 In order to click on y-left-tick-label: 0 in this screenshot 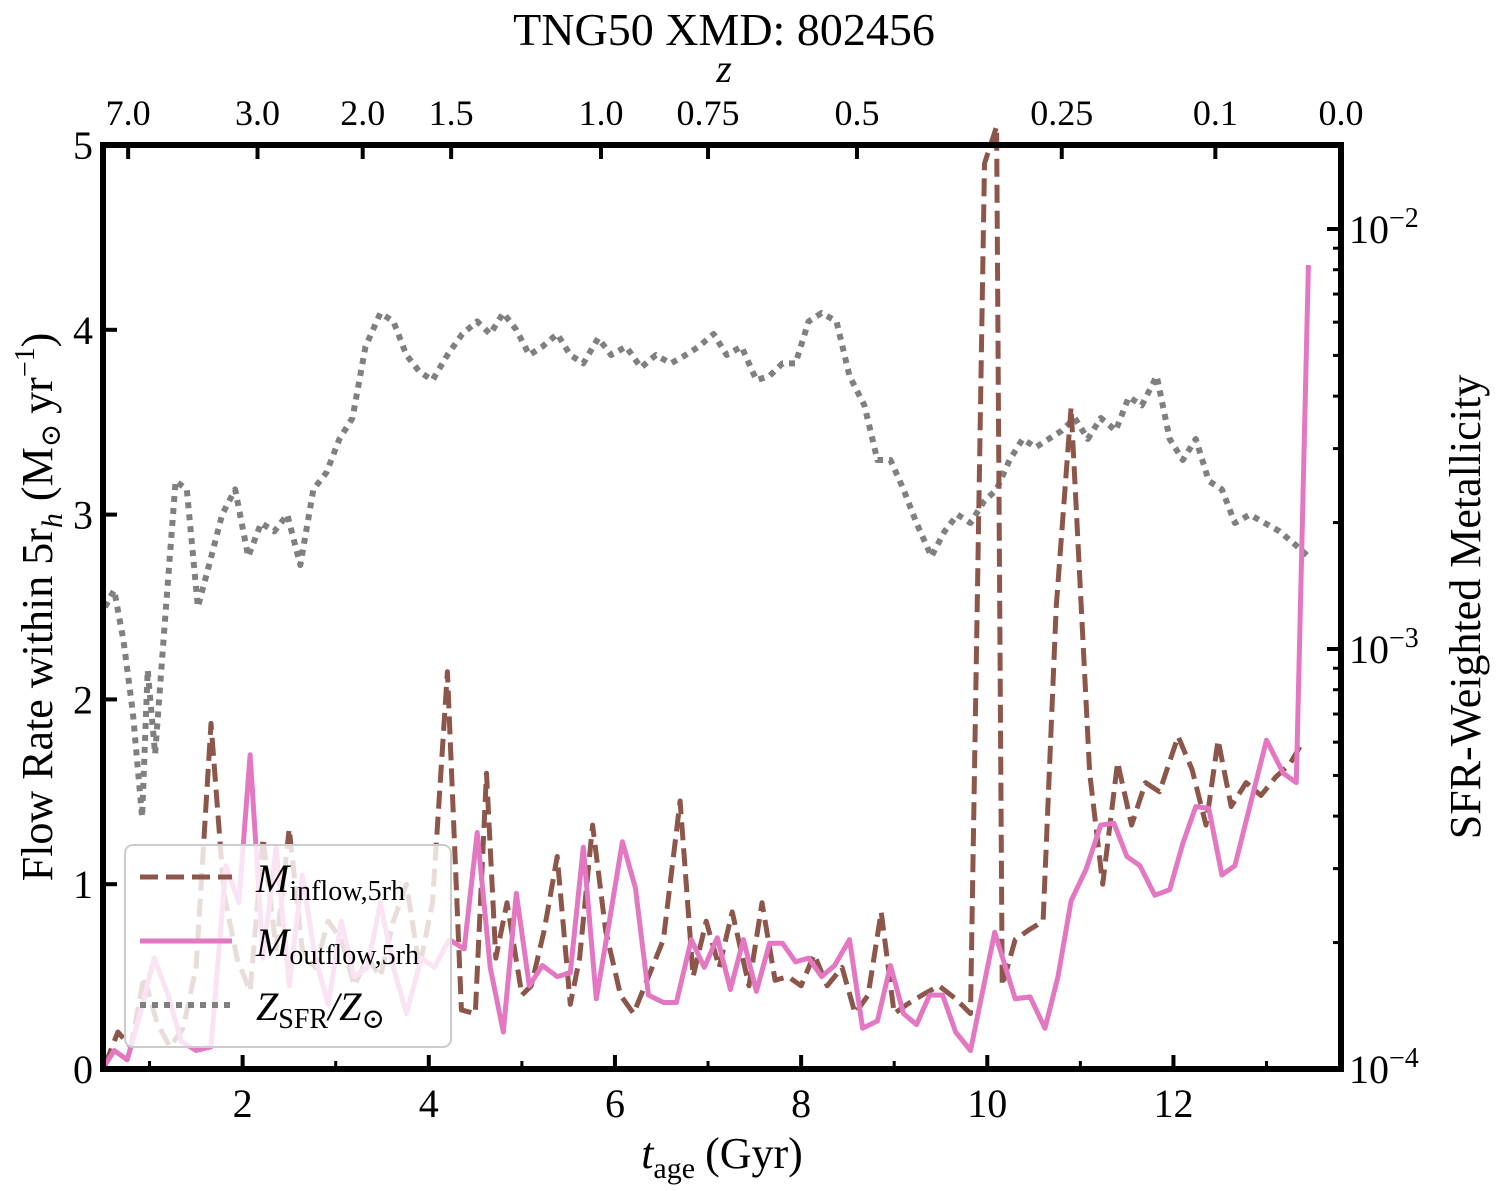, I will do `click(83, 1069)`.